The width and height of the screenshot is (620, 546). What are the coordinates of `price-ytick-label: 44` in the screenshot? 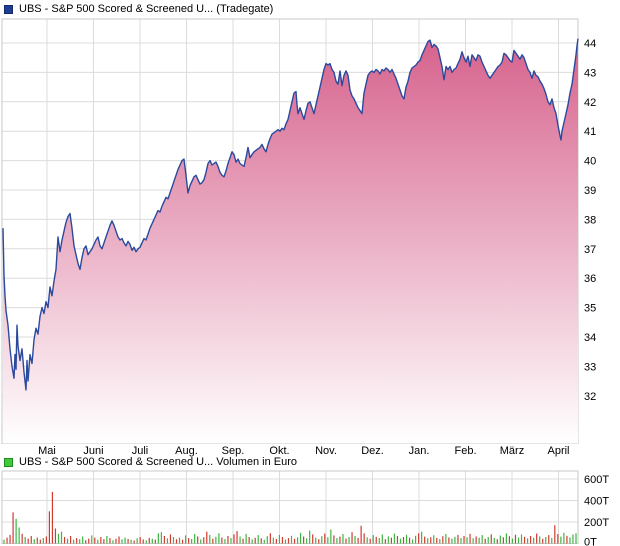 It's located at (590, 44).